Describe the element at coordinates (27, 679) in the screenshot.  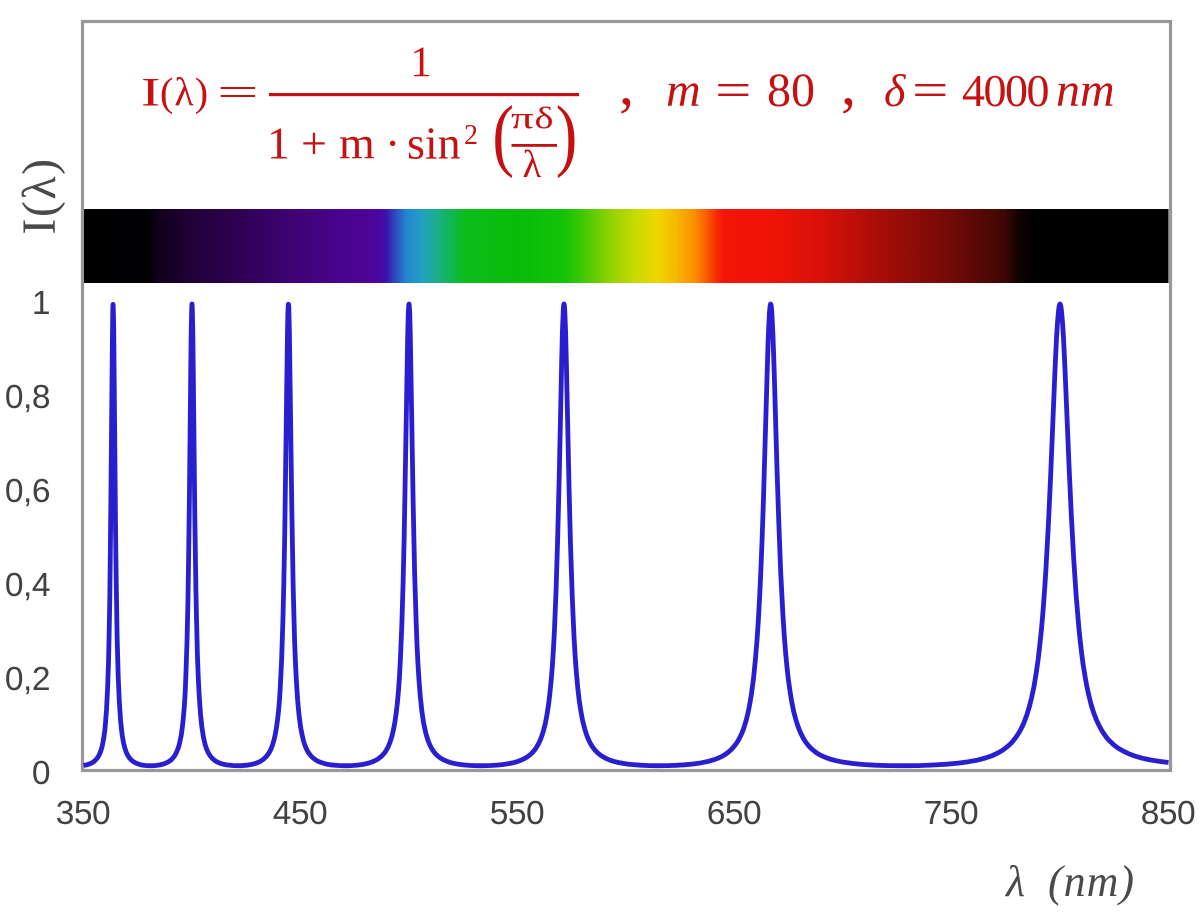
I see `svg-text: 0,2` at that location.